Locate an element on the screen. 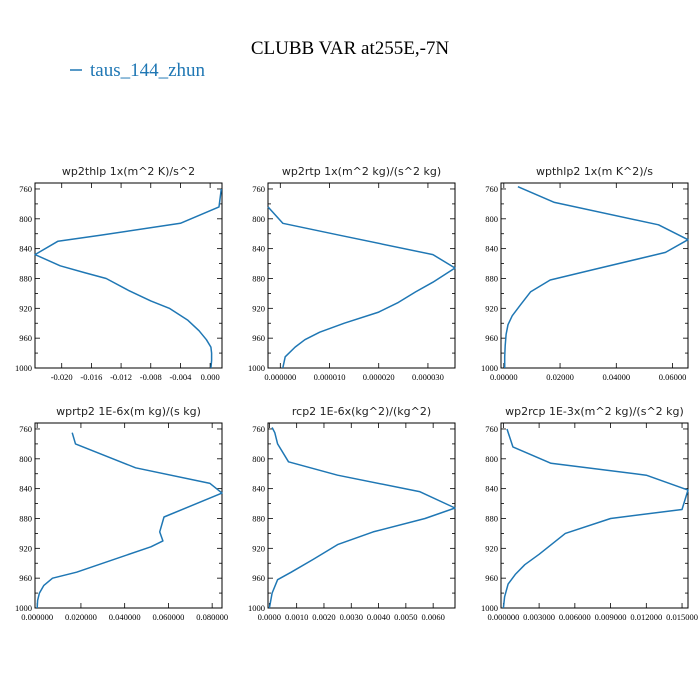 The width and height of the screenshot is (700, 700). x-tick-label: 0.06000 is located at coordinates (673, 377).